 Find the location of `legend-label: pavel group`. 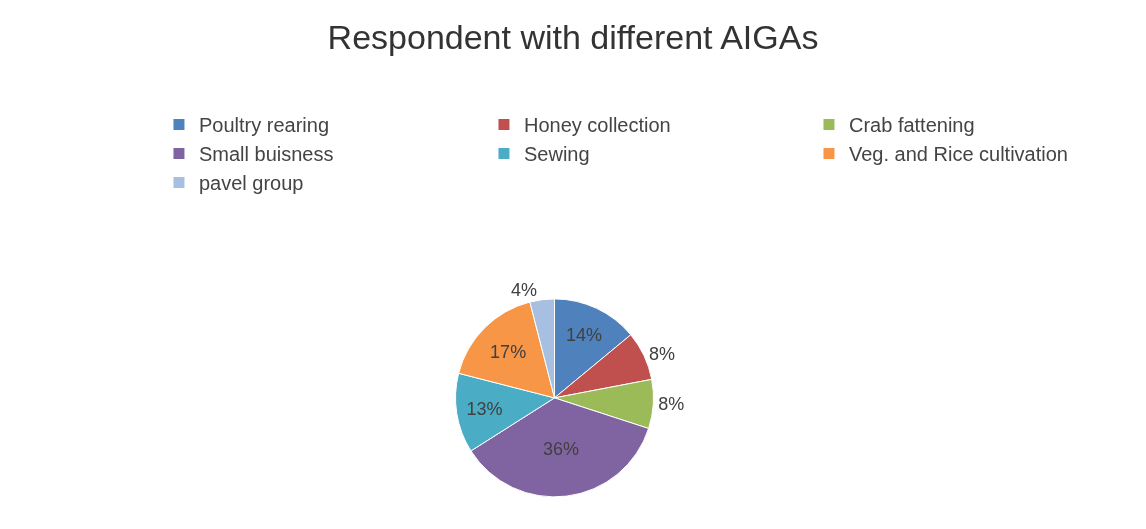

legend-label: pavel group is located at coordinates (251, 183).